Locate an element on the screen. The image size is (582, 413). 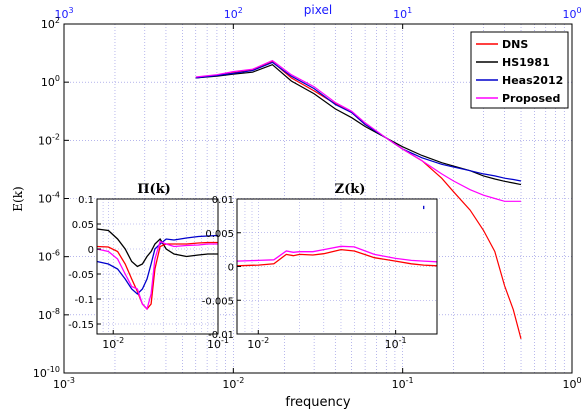
main-y-ticks: 10⁻¹⁰ 10⁻⁸ 10⁻⁶ 10⁻⁴ 10⁻² 10⁰ 10² is located at coordinates (51, 198).